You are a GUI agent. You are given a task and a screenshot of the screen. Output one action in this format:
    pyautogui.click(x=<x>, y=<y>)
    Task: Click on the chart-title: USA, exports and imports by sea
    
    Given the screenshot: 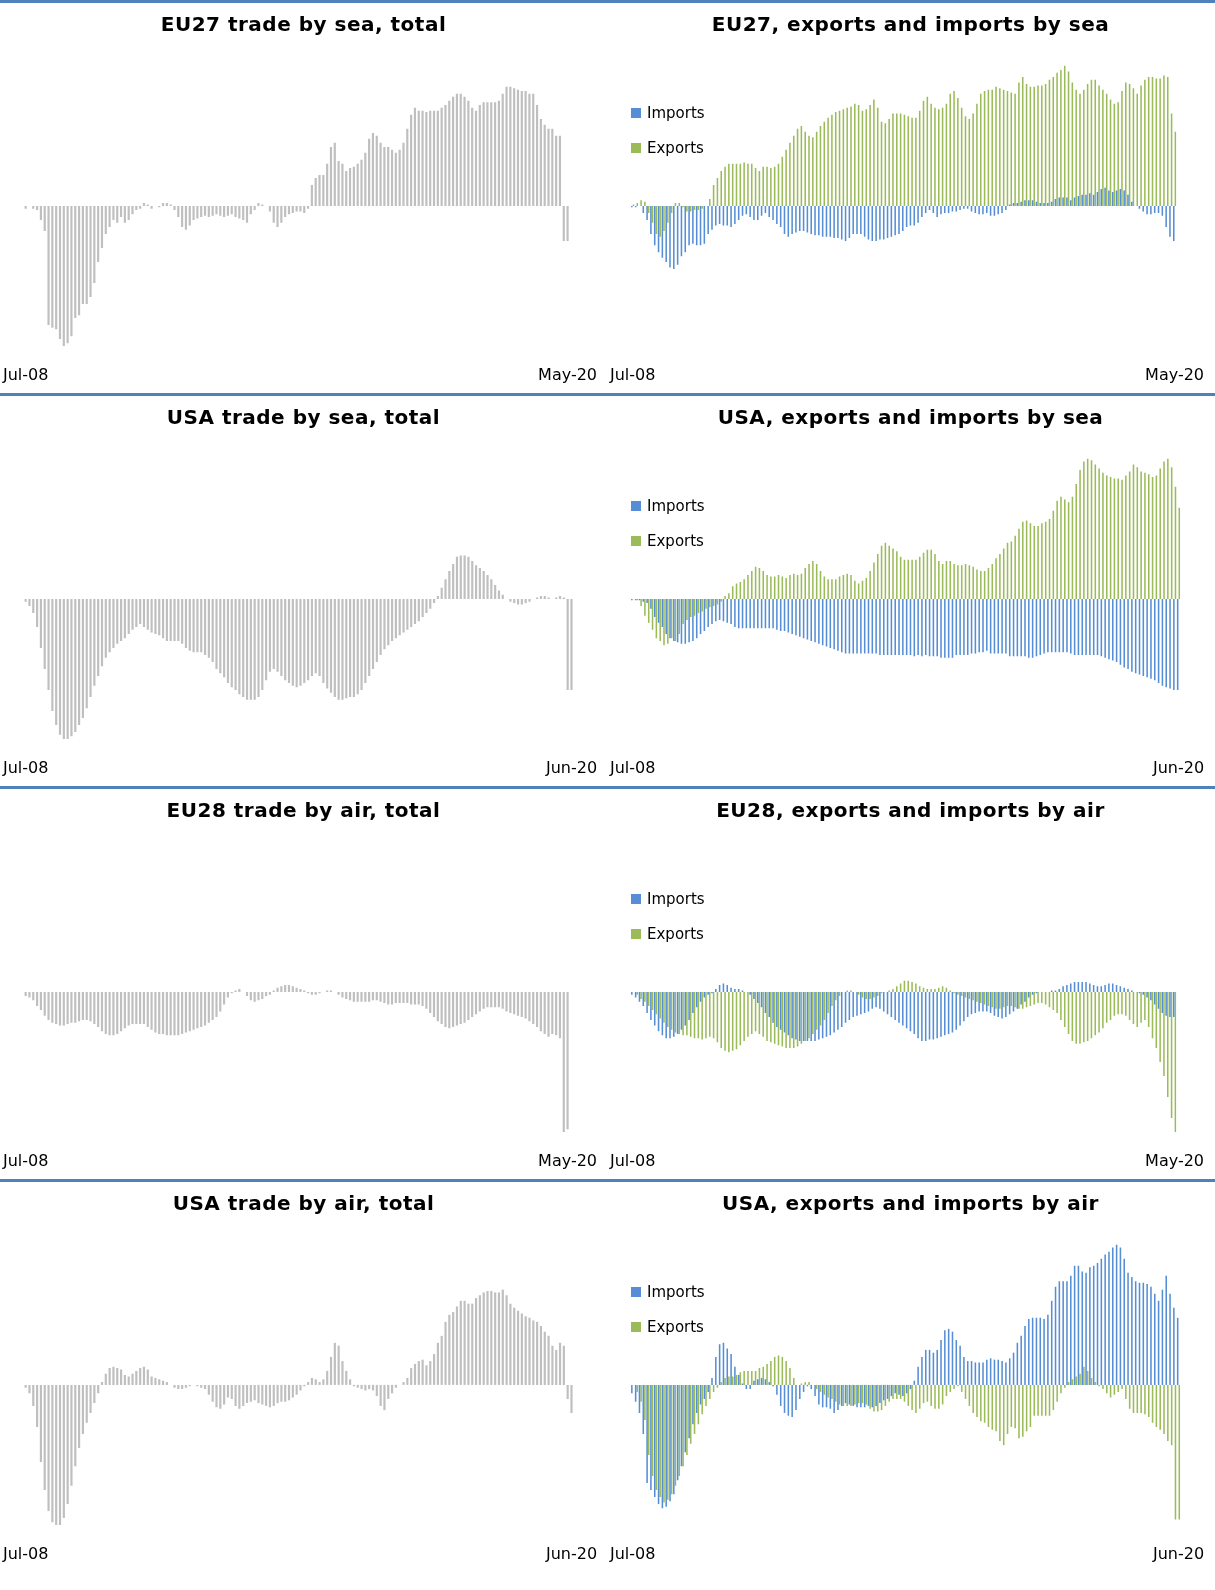 What is the action you would take?
    pyautogui.click(x=910, y=417)
    